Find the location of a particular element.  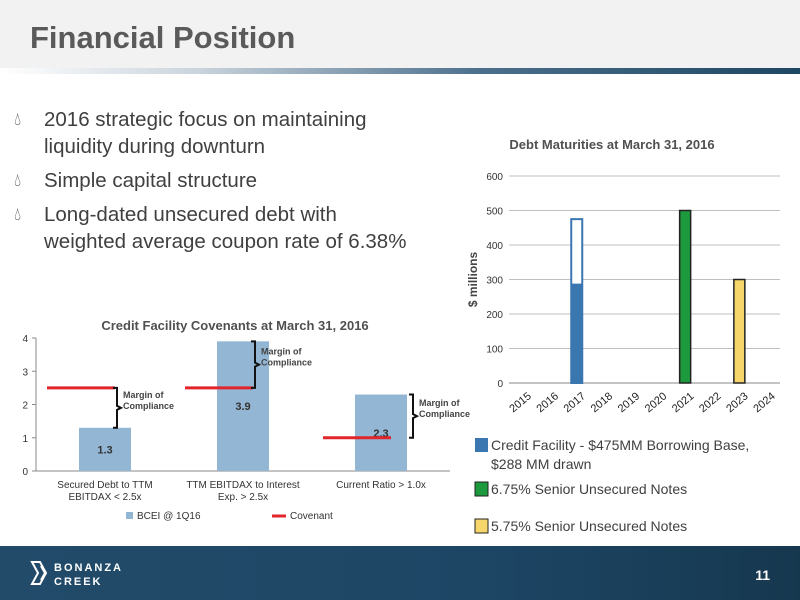

legend-label: 5.75% Senior Unsecured Notes is located at coordinates (589, 526).